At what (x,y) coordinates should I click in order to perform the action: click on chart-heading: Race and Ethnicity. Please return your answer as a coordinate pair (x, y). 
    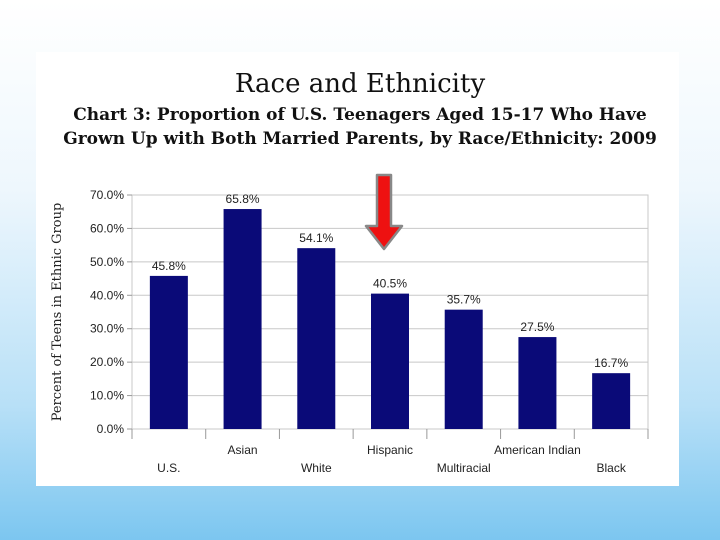
    Looking at the image, I should click on (360, 84).